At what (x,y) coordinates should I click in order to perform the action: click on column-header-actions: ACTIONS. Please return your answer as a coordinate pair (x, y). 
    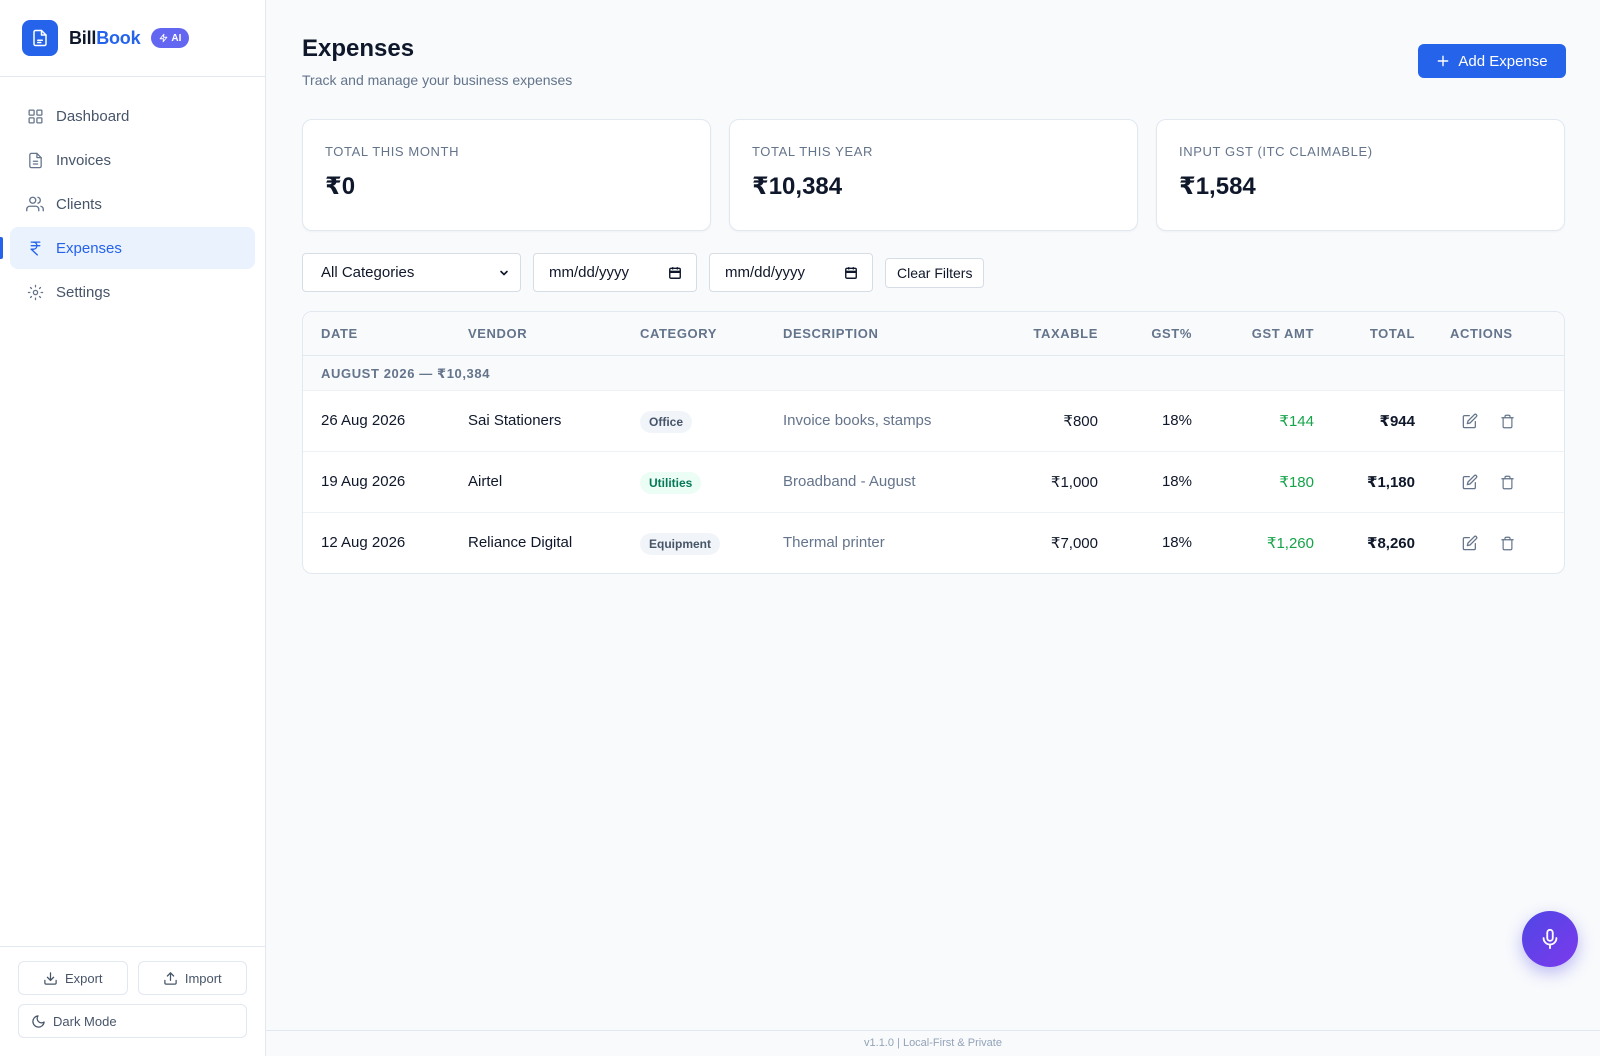
    Looking at the image, I should click on (1481, 333).